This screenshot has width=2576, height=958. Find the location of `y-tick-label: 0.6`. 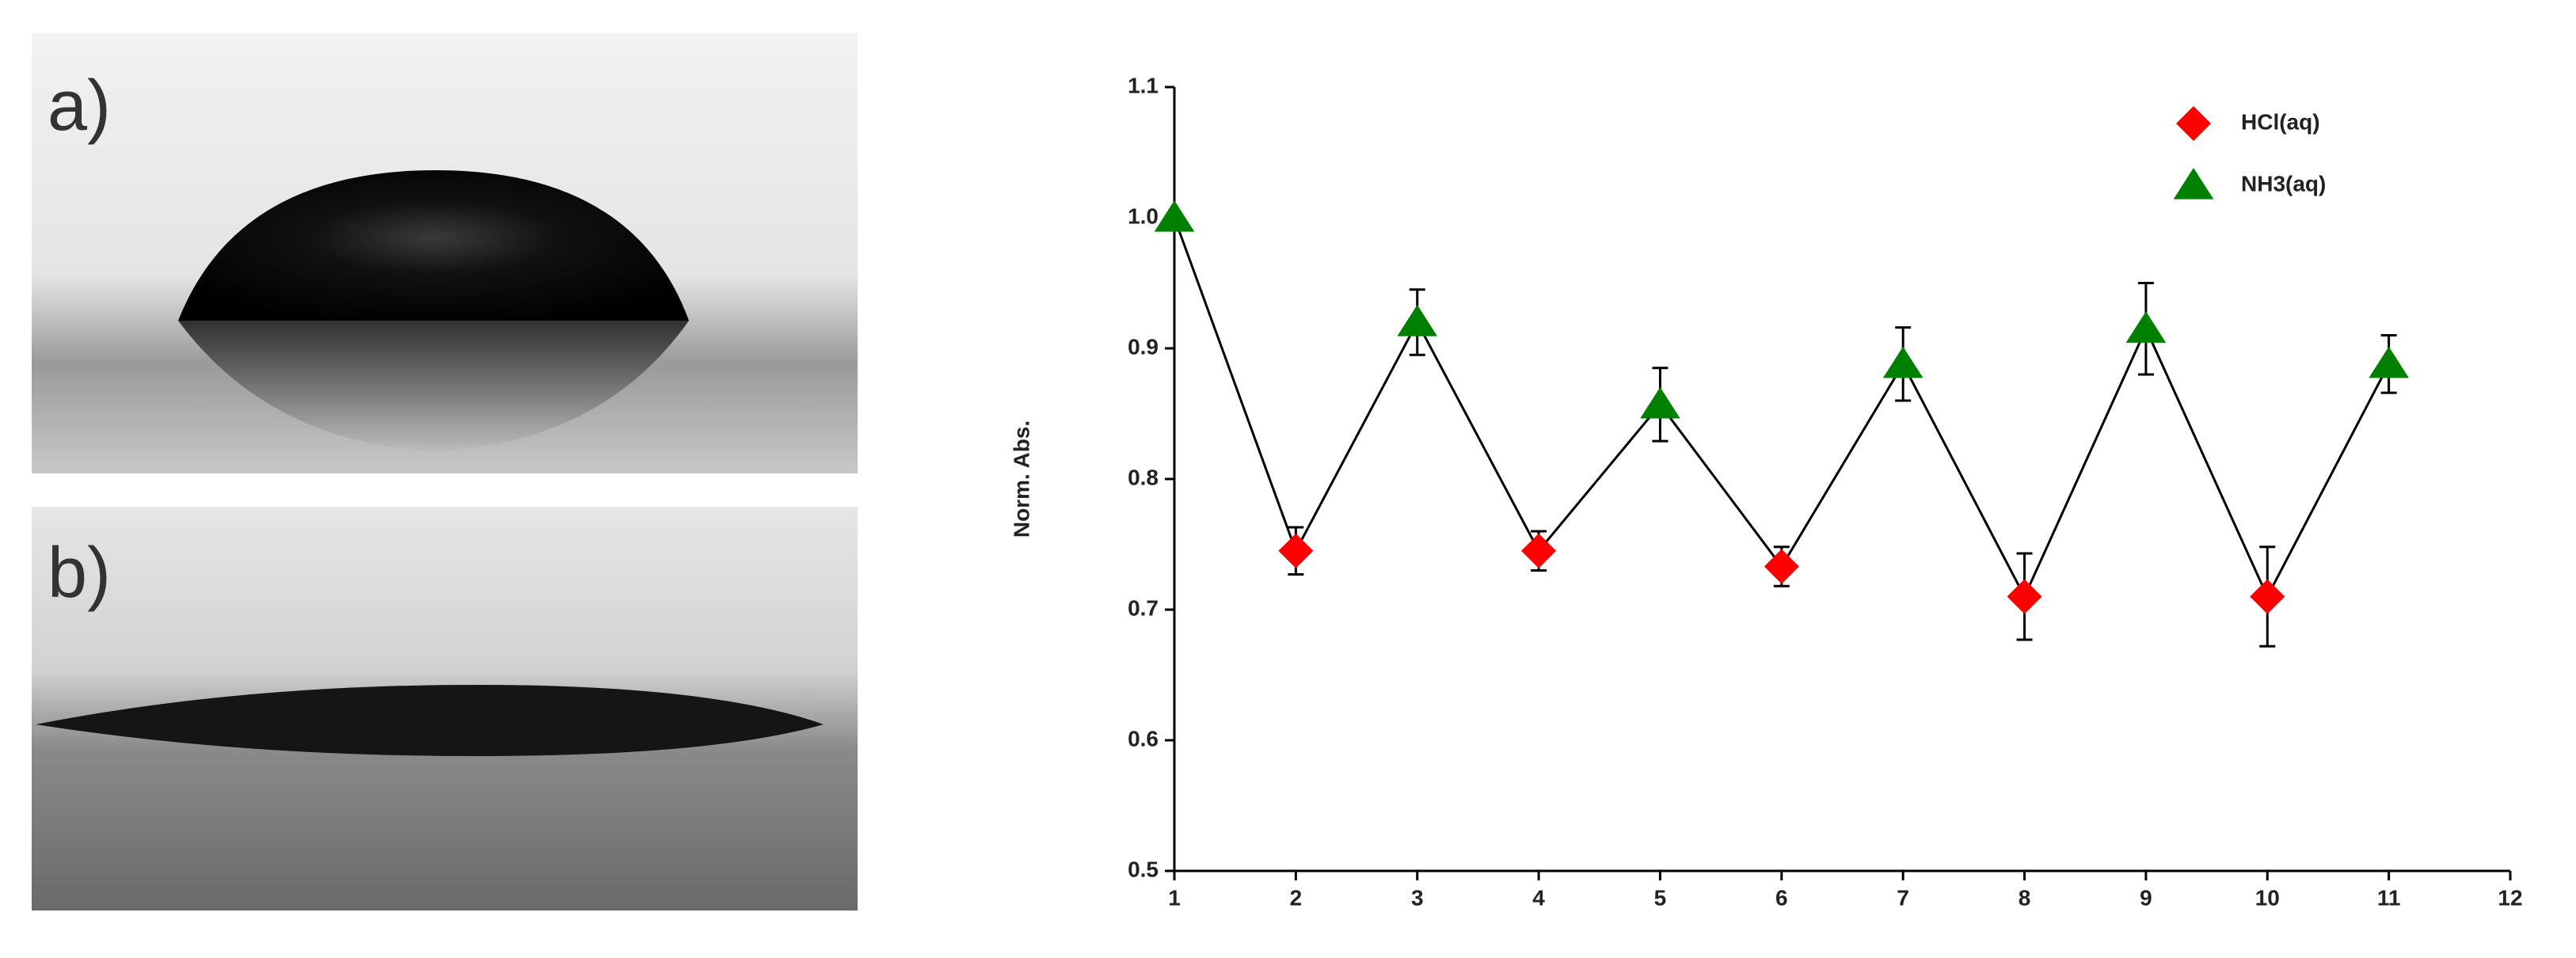

y-tick-label: 0.6 is located at coordinates (1143, 738).